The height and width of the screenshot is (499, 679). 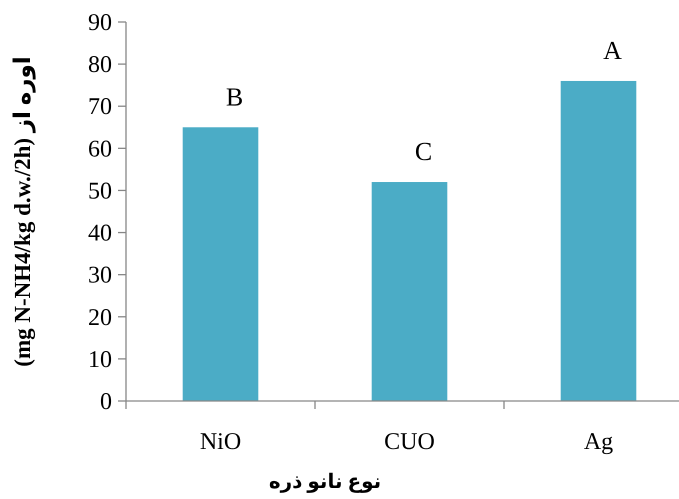 I want to click on y-tick-label: 90, so click(x=100, y=23).